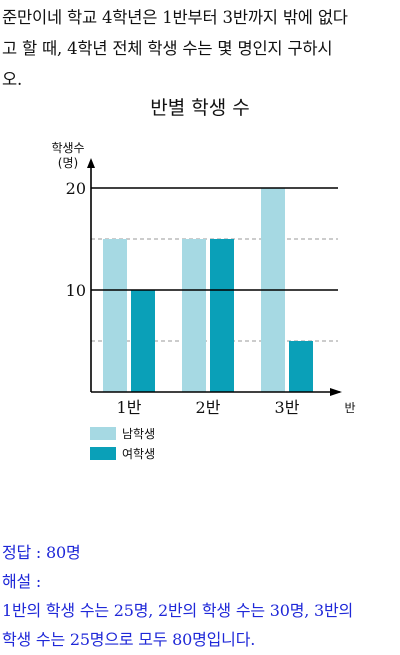 This screenshot has width=400, height=655. What do you see at coordinates (129, 407) in the screenshot?
I see `x-tick-label: 1반` at bounding box center [129, 407].